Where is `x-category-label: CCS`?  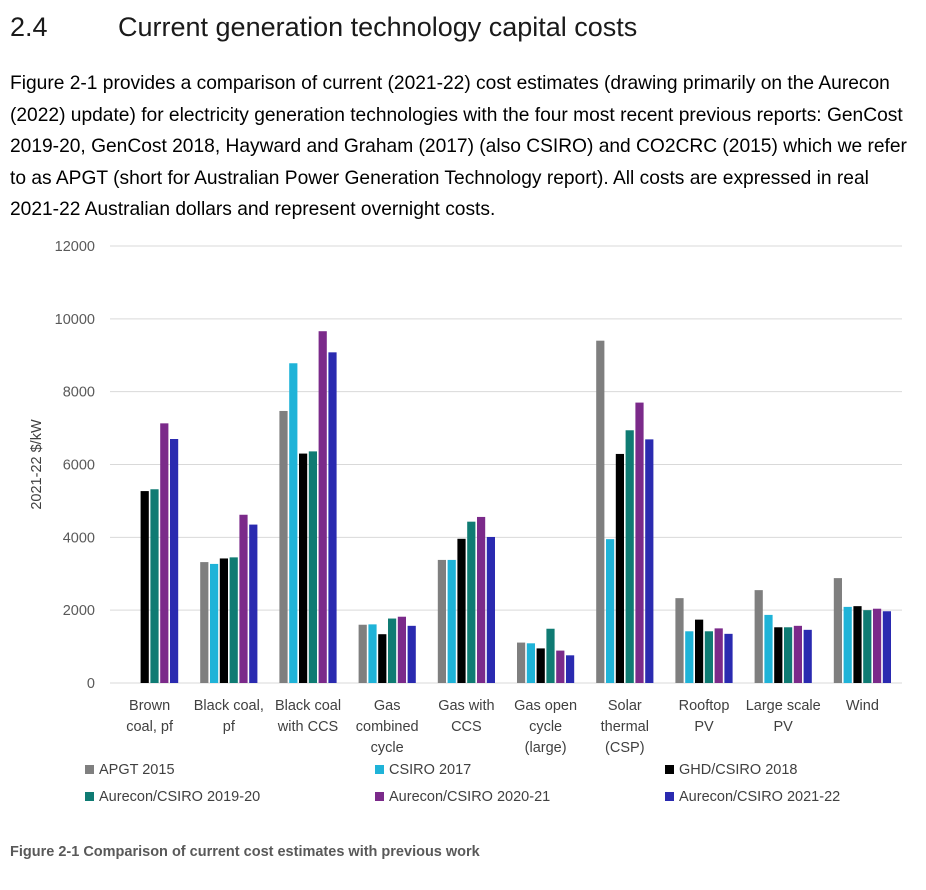
x-category-label: CCS is located at coordinates (466, 727).